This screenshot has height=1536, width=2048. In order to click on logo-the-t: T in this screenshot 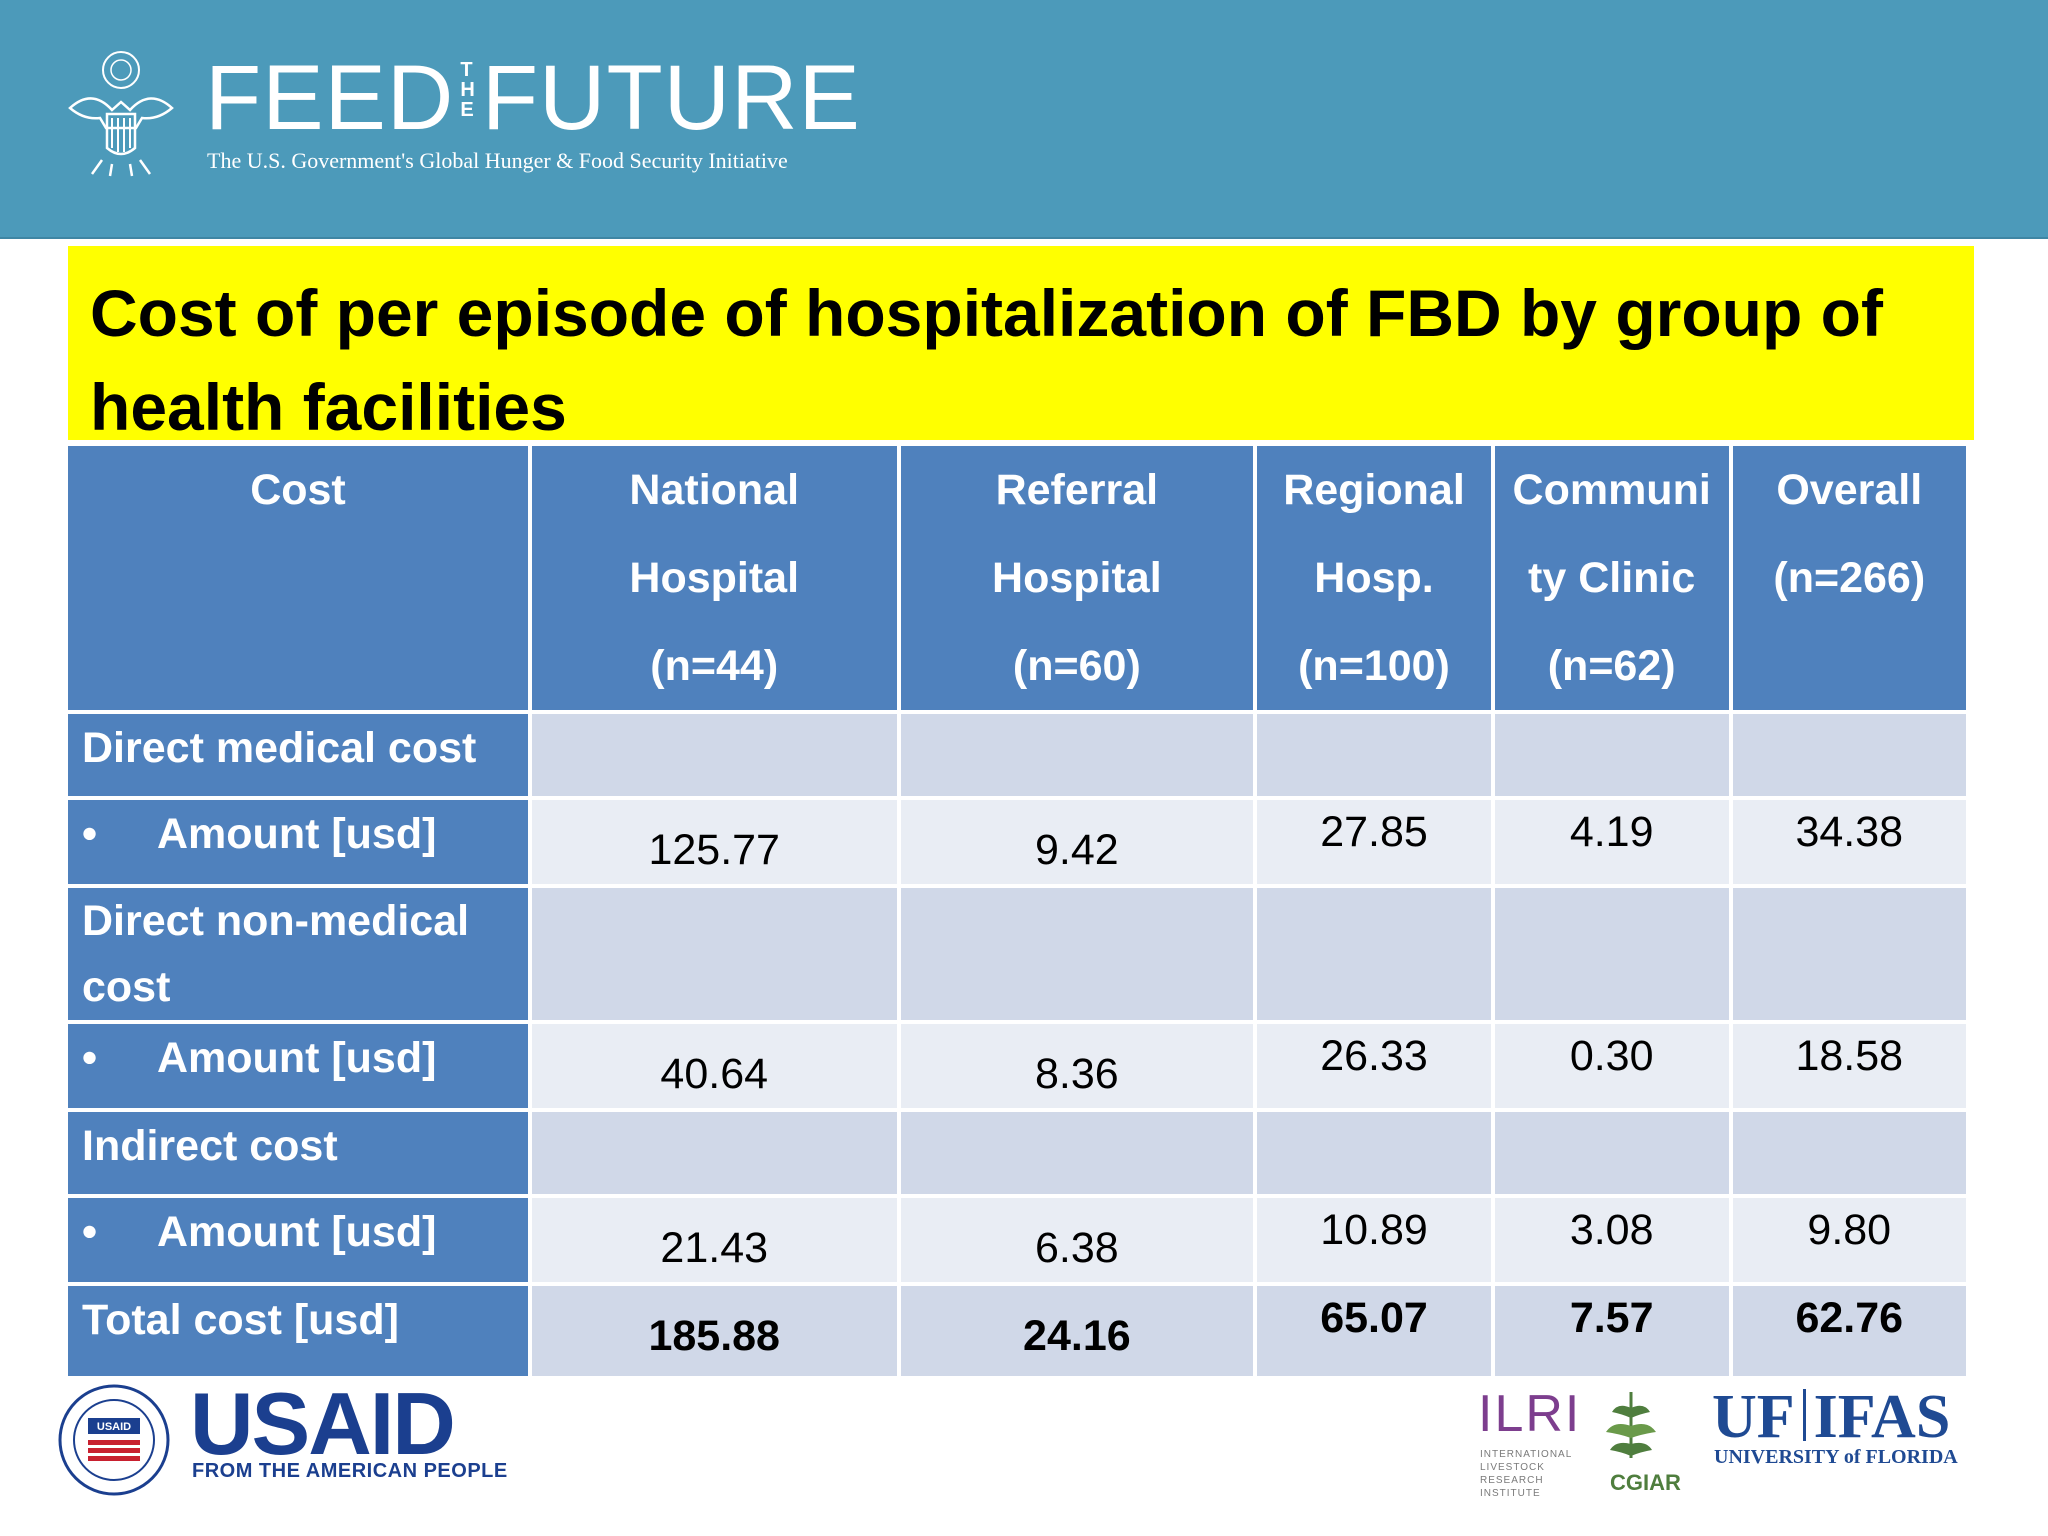, I will do `click(467, 70)`.